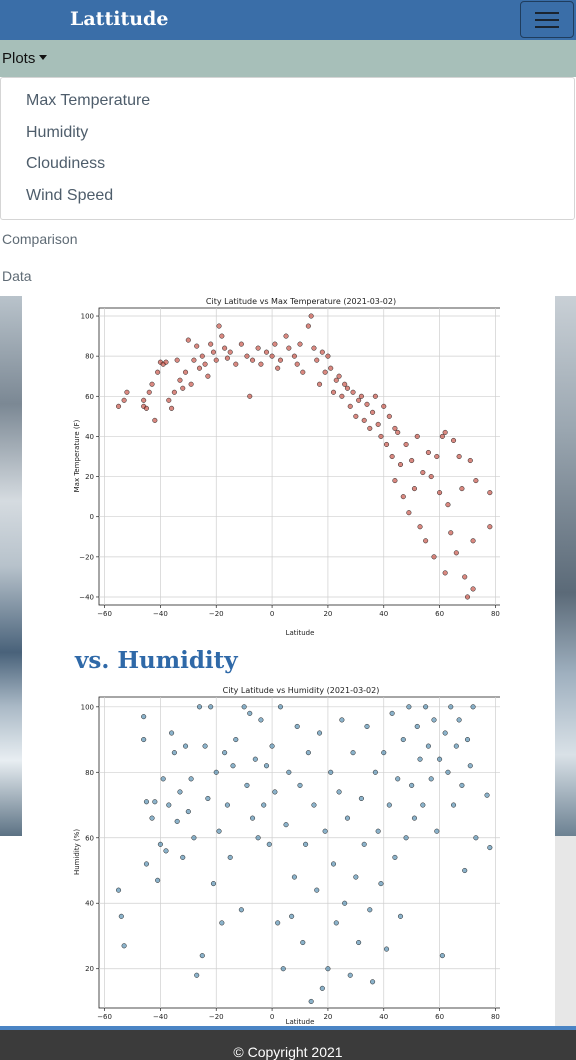 The width and height of the screenshot is (576, 1060). Describe the element at coordinates (40, 239) in the screenshot. I see `nav-link-comparison: Comparison` at that location.